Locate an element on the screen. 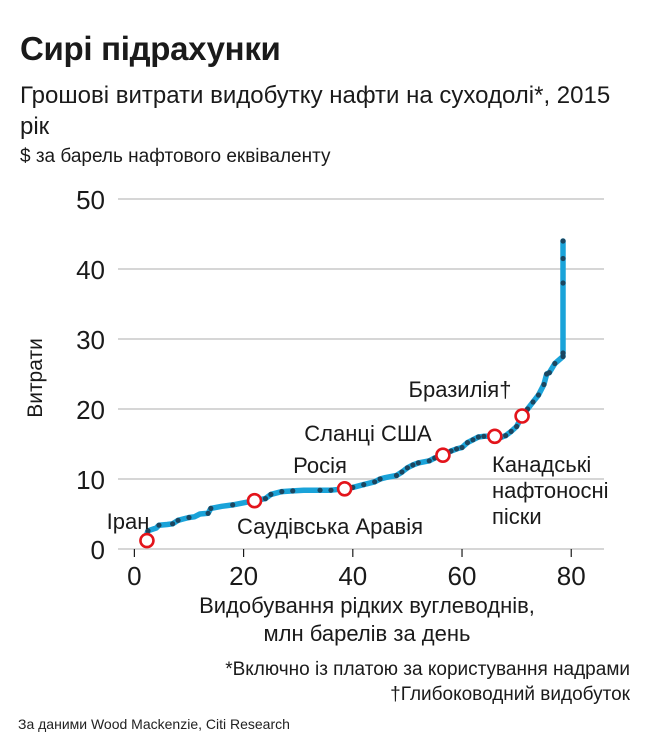 This screenshot has height=742, width=650. y-tick-30: 30 is located at coordinates (90, 340).